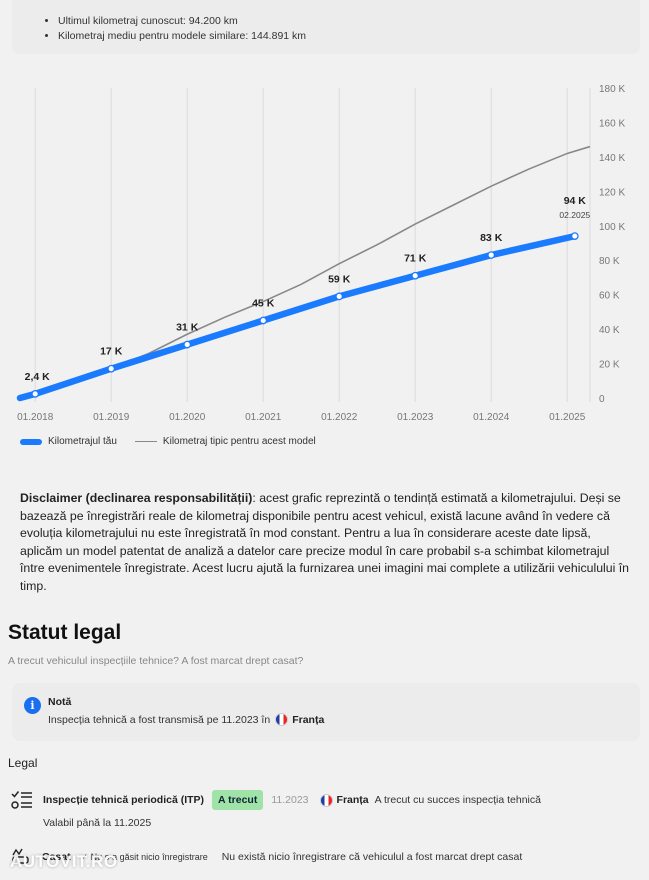 Image resolution: width=649 pixels, height=880 pixels. What do you see at coordinates (124, 800) in the screenshot?
I see `itp-title: Inspecție tehnică periodică (ITP)` at bounding box center [124, 800].